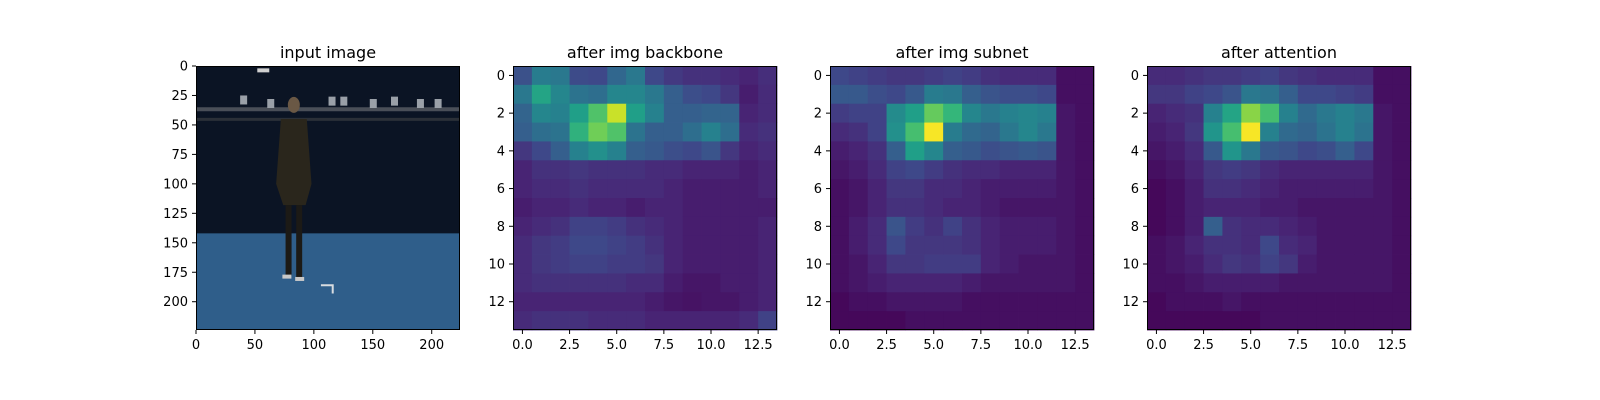  What do you see at coordinates (981, 345) in the screenshot?
I see `x-tick-label: 7.5` at bounding box center [981, 345].